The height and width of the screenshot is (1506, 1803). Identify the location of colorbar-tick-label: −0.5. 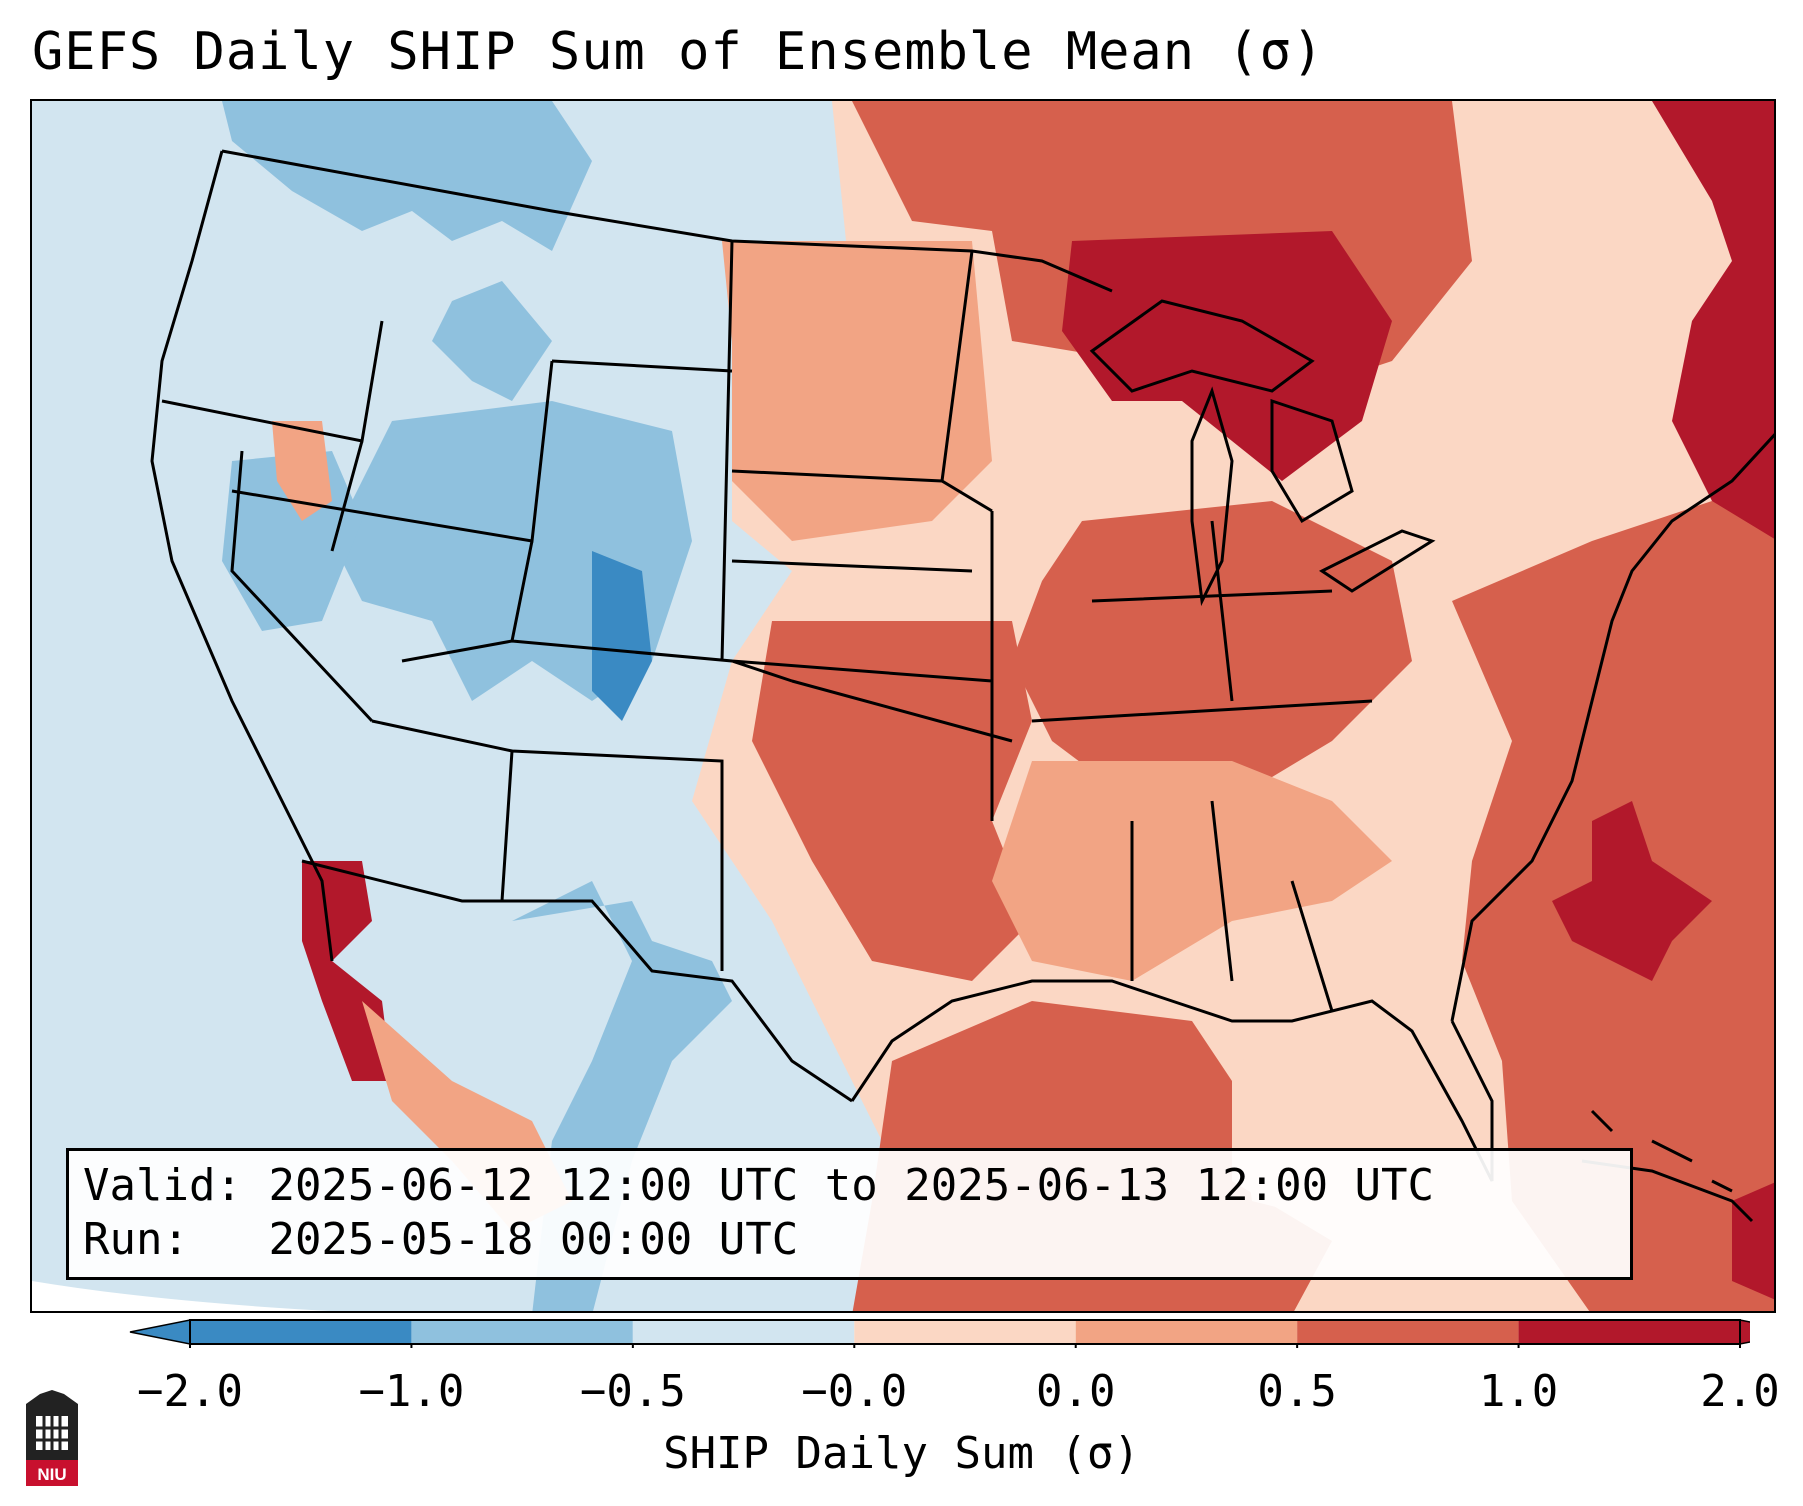
(632, 1391).